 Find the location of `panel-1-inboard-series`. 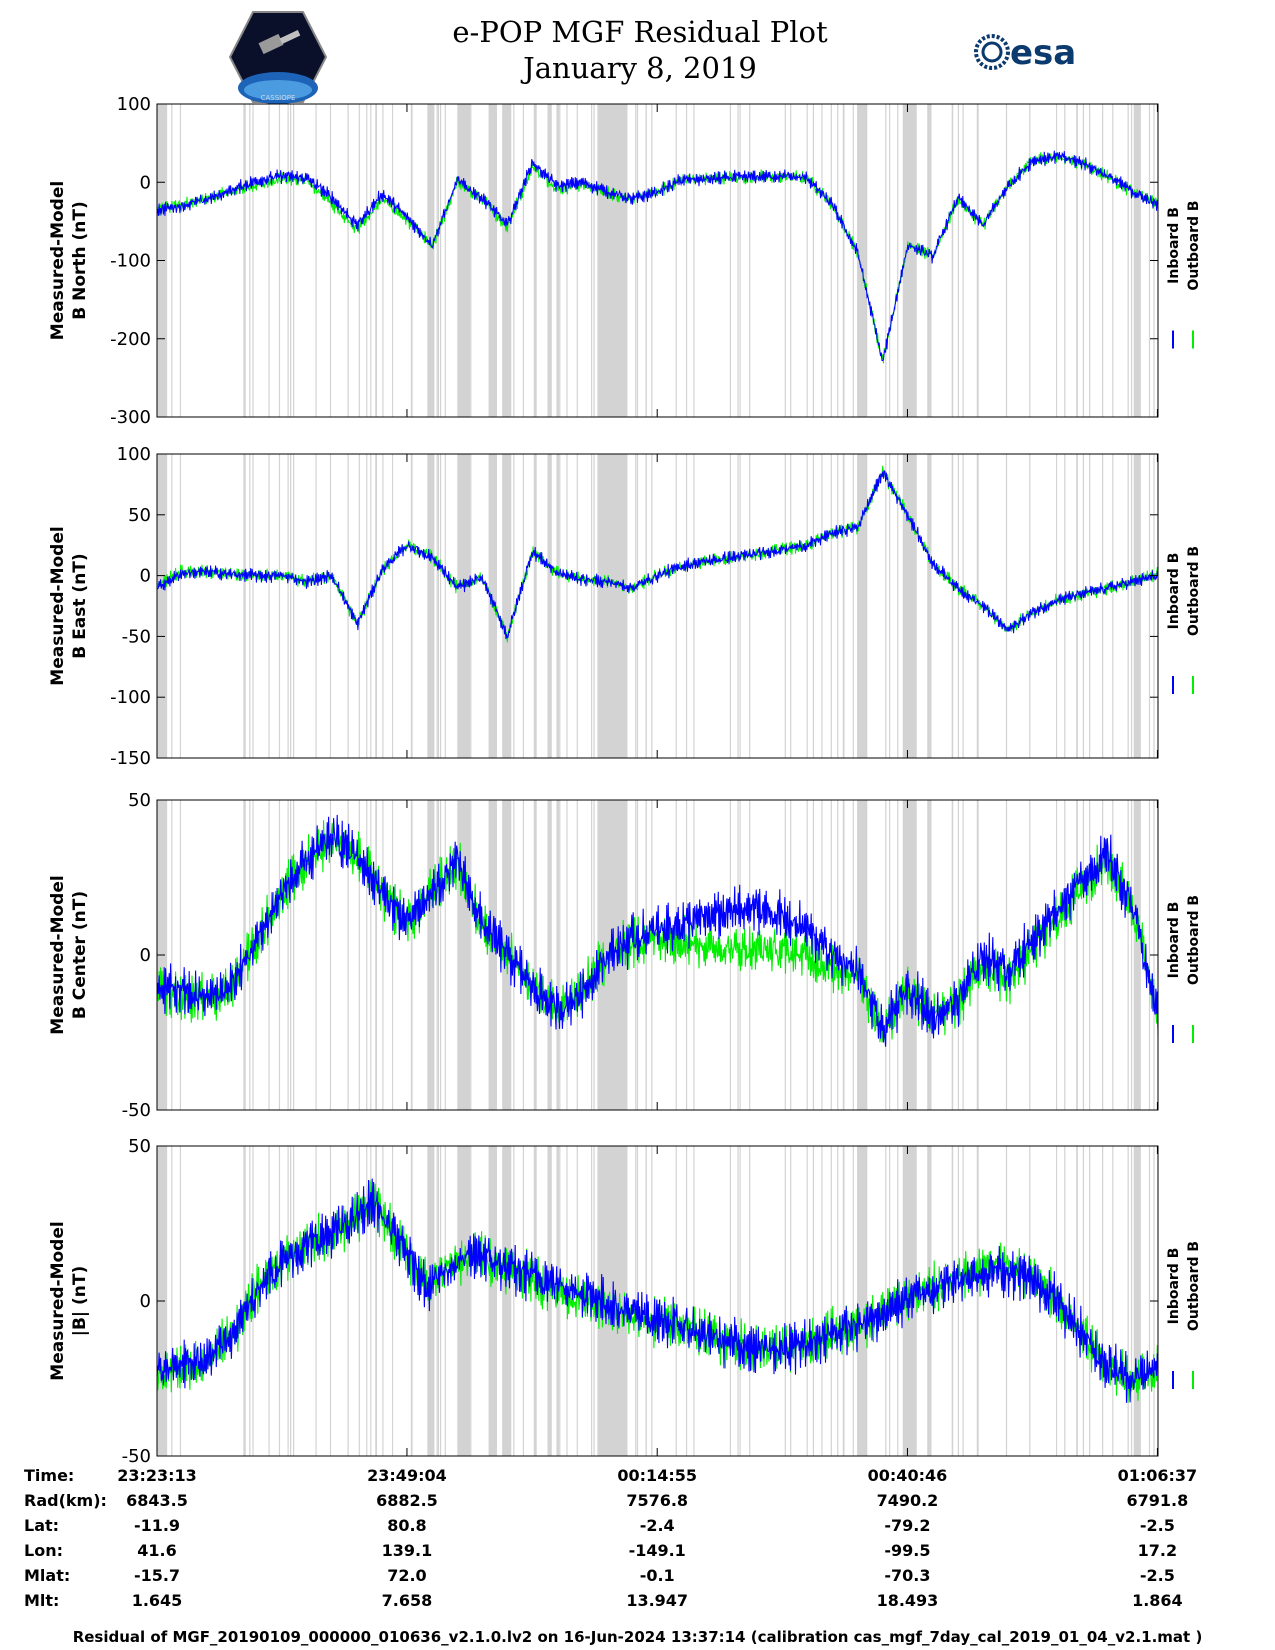

panel-1-inboard-series is located at coordinates (657, 255).